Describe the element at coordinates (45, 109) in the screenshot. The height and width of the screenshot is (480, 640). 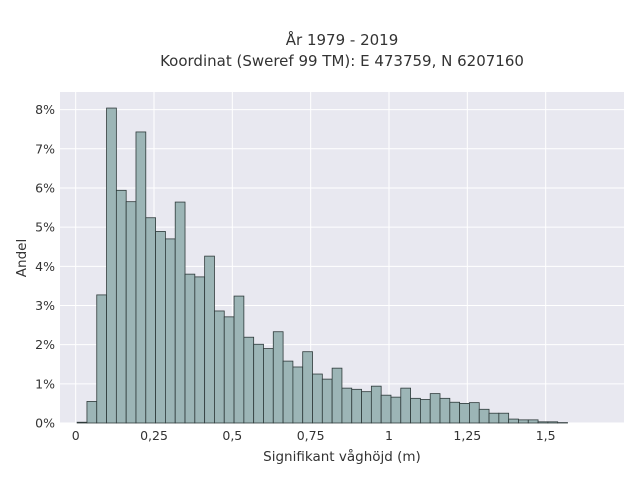
I see `y-tick-label: 8%` at that location.